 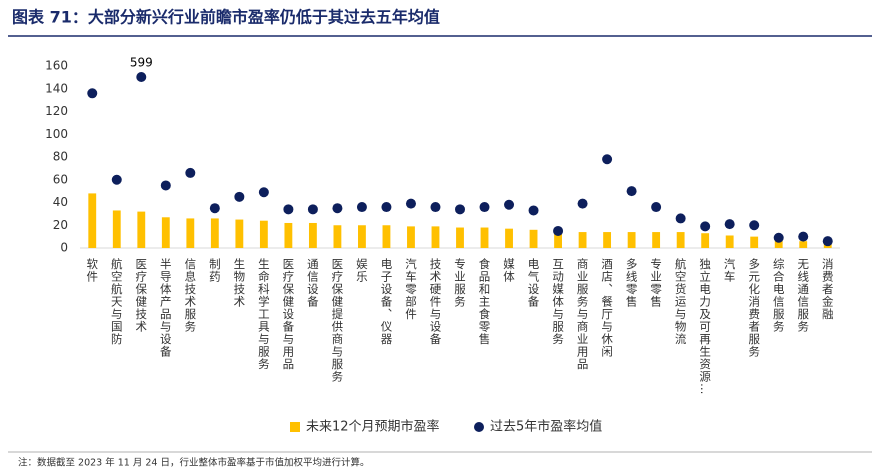 What do you see at coordinates (828, 288) in the screenshot?
I see `x-tick-label: 消费者金融` at bounding box center [828, 288].